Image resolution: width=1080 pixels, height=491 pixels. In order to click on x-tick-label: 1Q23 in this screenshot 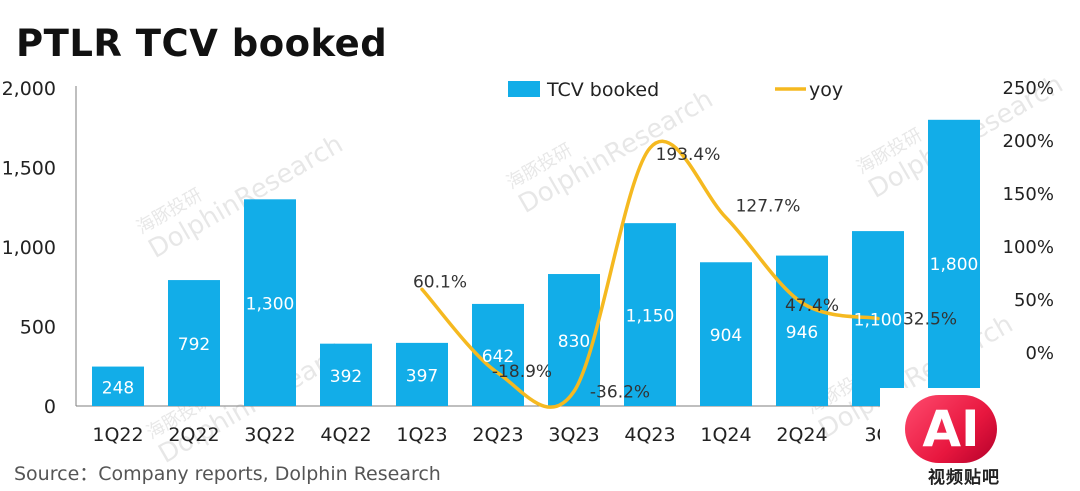, I will do `click(421, 435)`.